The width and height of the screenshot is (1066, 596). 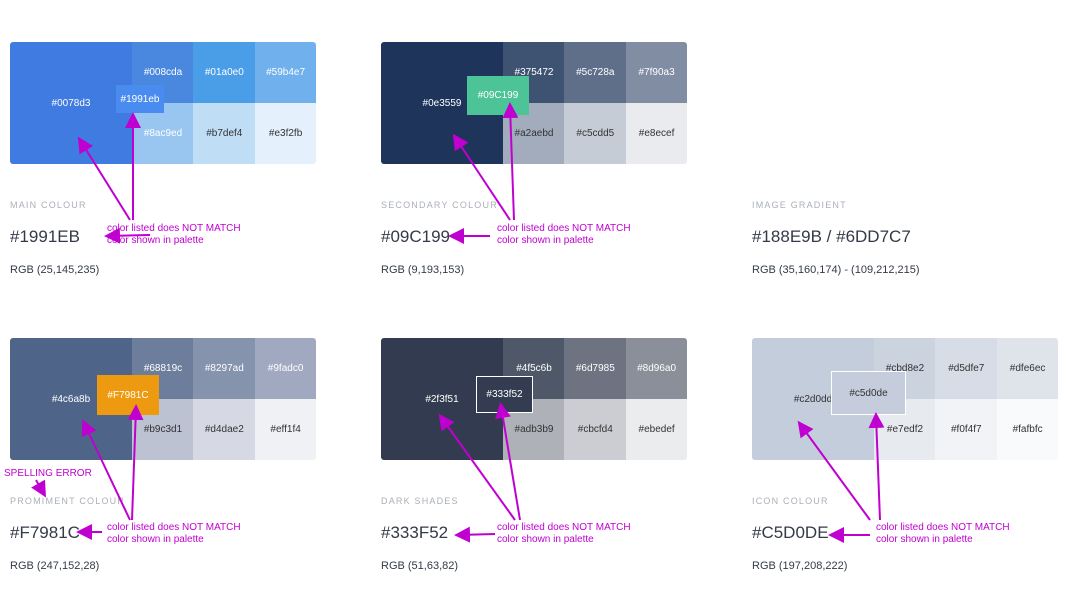 I want to click on swatch: #59b4e7, so click(x=285, y=72).